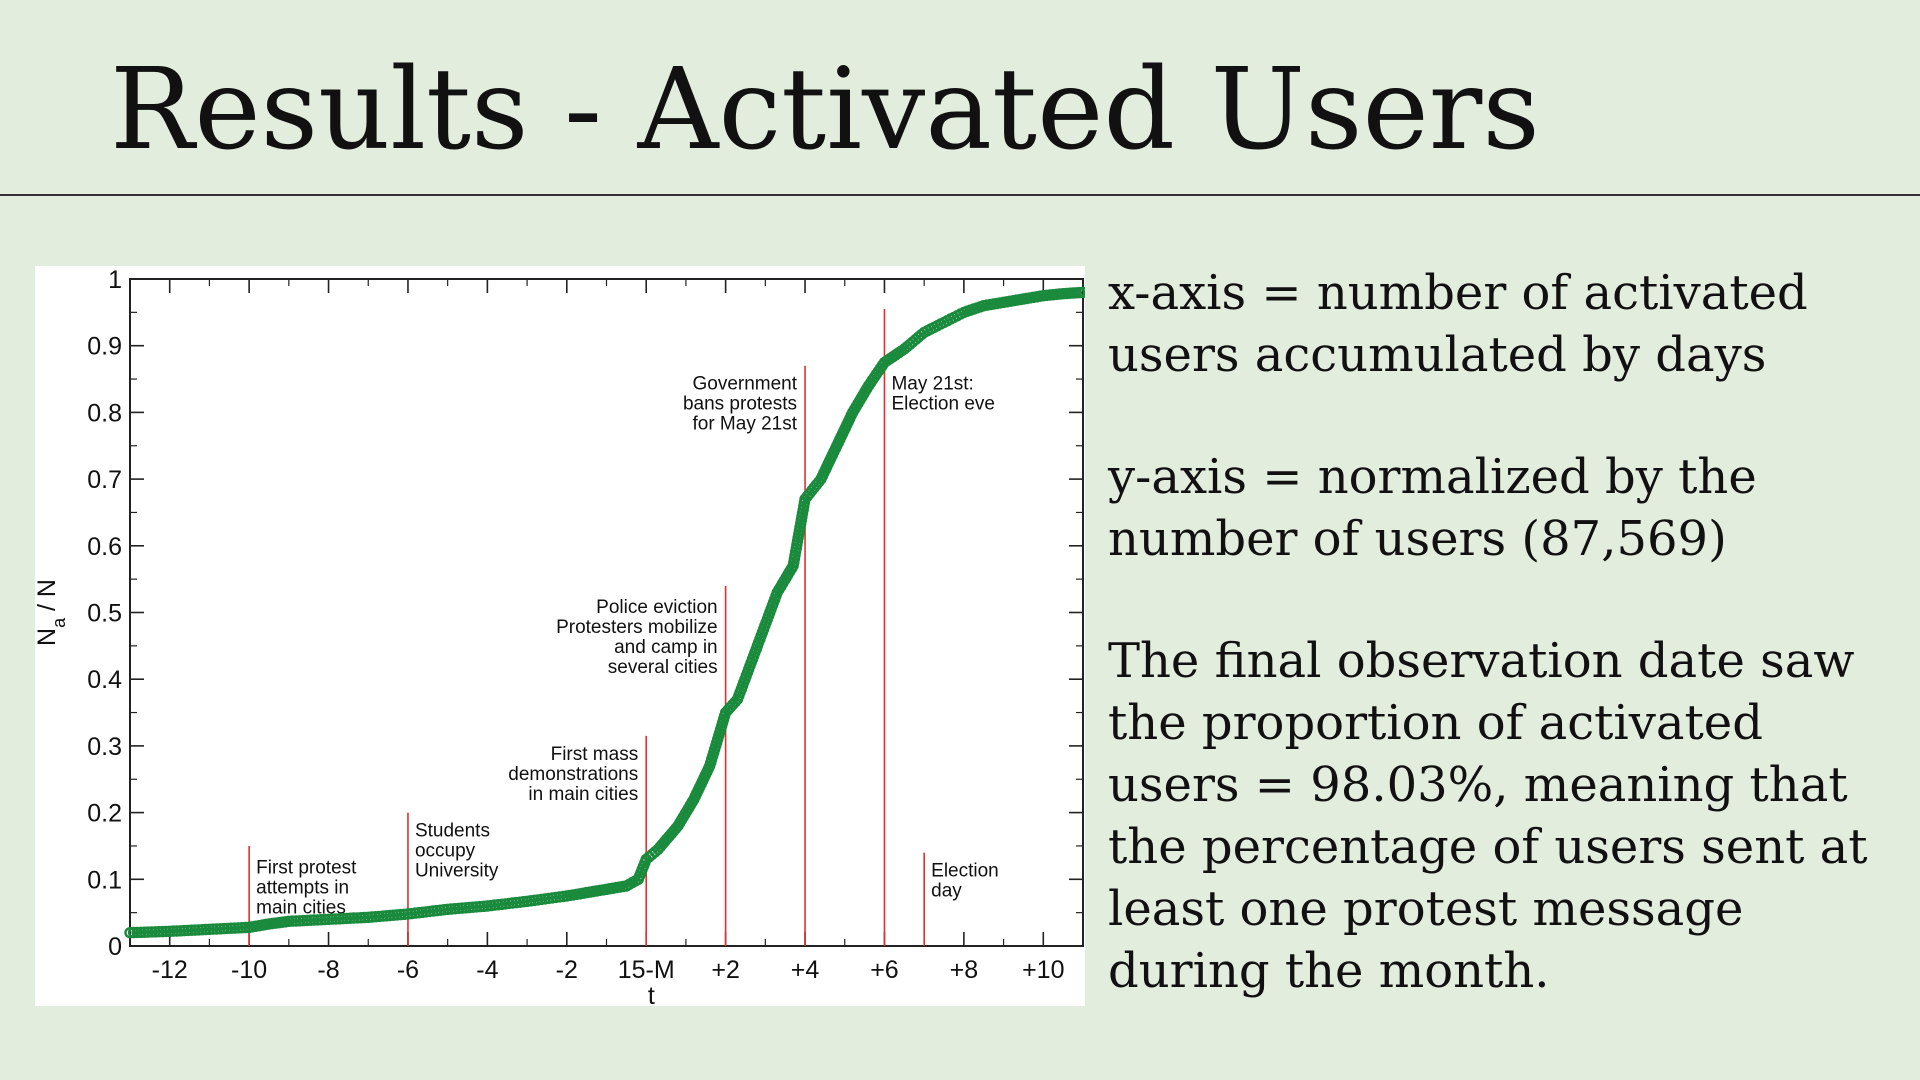  Describe the element at coordinates (104, 413) in the screenshot. I see `y-tick-label-8: 0.8` at that location.